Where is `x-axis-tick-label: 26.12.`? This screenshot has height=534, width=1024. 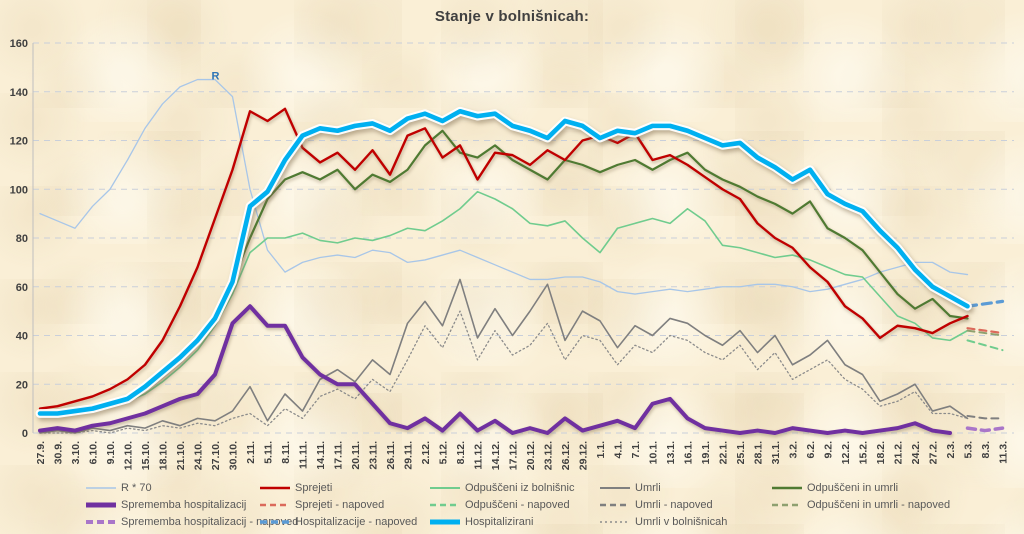
x-axis-tick-label: 26.12. is located at coordinates (566, 455).